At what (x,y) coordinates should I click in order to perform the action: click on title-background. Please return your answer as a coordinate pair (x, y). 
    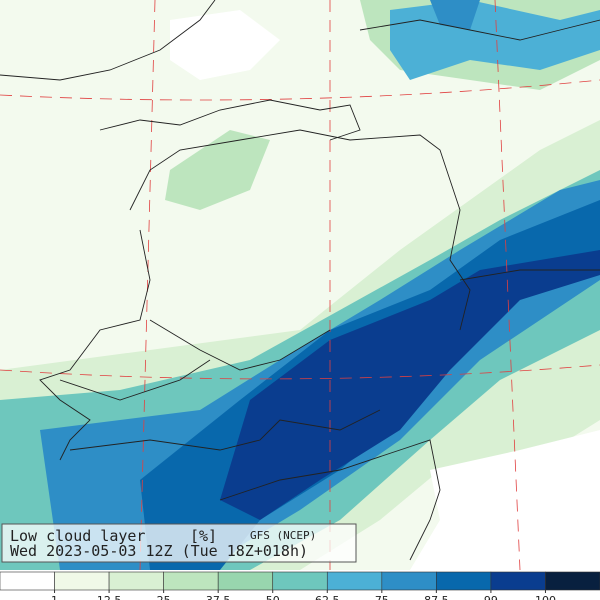
    Looking at the image, I should click on (179, 543).